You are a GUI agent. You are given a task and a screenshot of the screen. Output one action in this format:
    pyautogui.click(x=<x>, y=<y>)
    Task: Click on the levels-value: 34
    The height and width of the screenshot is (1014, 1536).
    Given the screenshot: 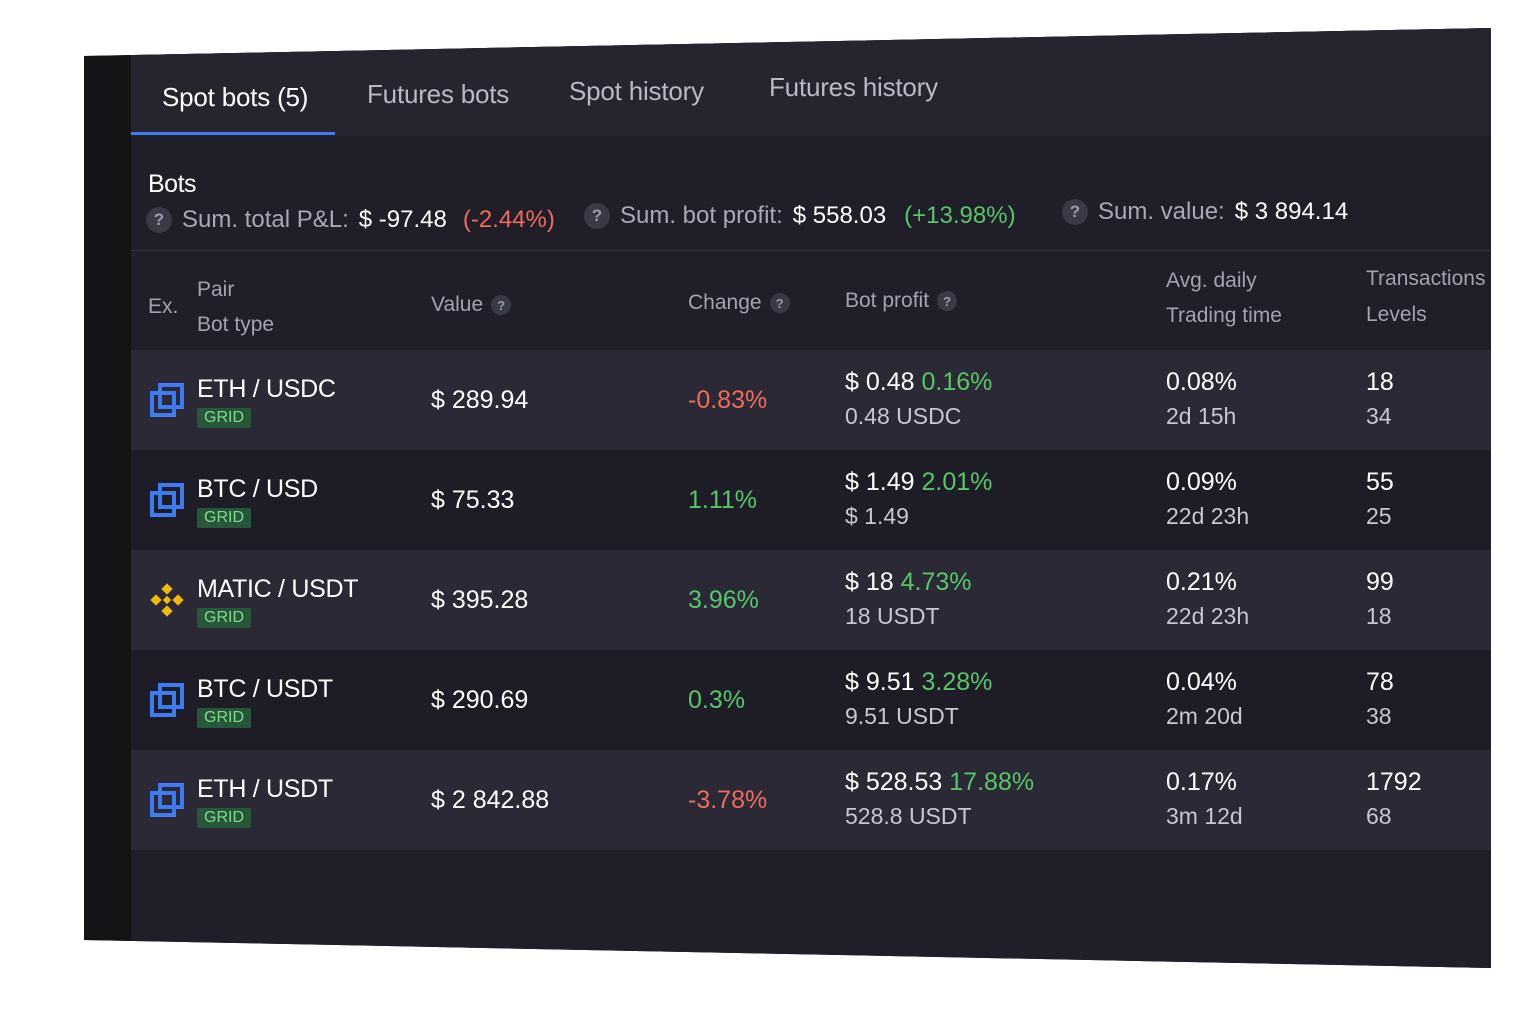 What is the action you would take?
    pyautogui.click(x=1379, y=416)
    